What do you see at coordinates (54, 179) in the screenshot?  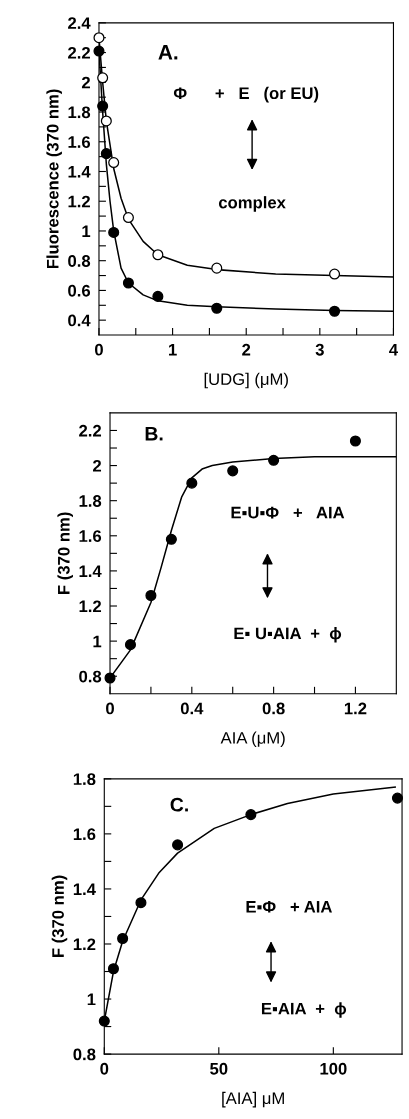 I see `y-axis-title: Fluorescence (370 nm)` at bounding box center [54, 179].